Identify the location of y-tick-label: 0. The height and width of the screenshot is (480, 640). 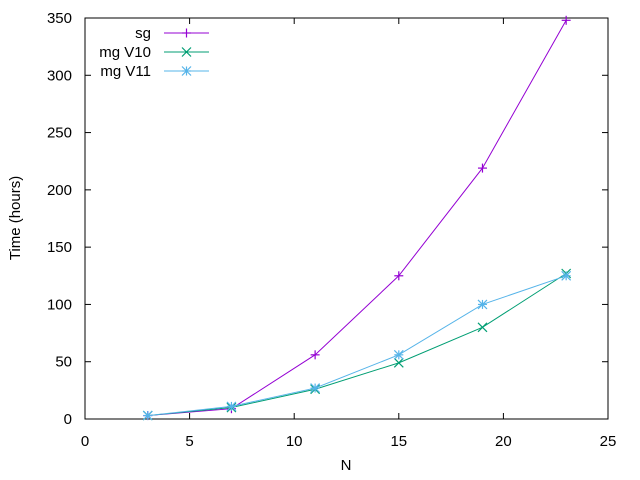
(68, 419).